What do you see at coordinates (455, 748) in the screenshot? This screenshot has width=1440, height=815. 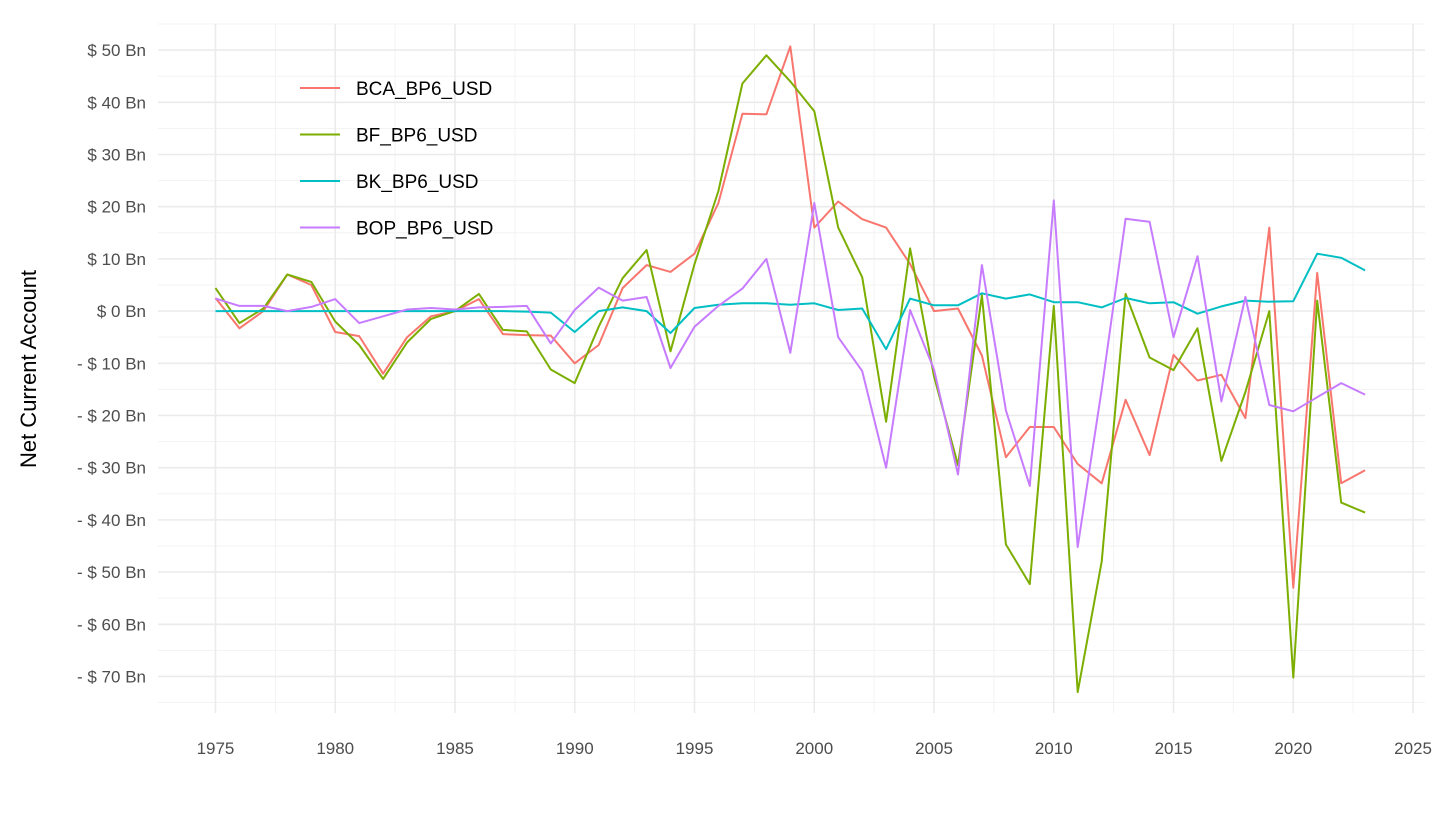 I see `x-tick-label: 1985` at bounding box center [455, 748].